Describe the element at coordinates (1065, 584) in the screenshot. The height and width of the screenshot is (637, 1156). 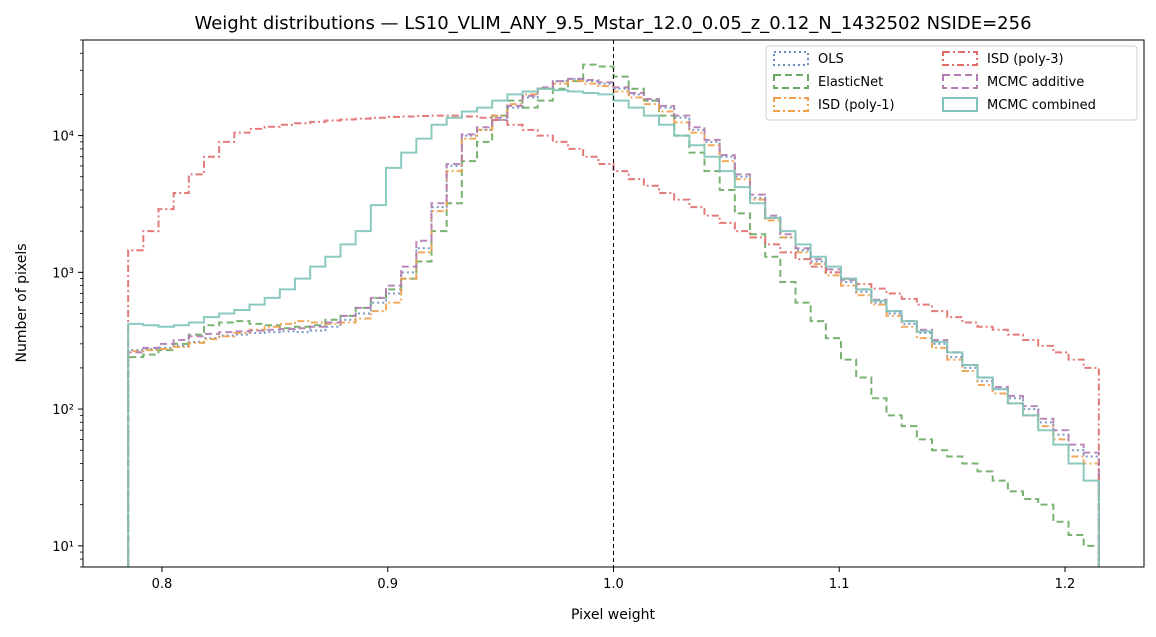
I see `x-tick-label: 1.2` at that location.